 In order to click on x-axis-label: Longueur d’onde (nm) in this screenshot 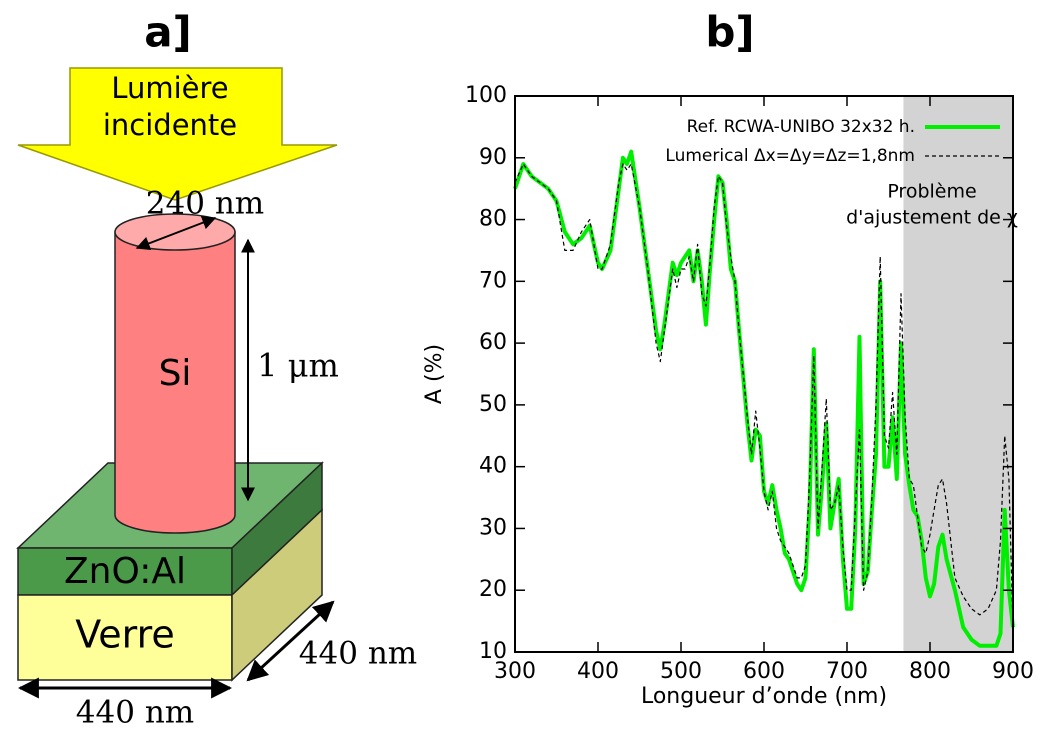, I will do `click(764, 696)`.